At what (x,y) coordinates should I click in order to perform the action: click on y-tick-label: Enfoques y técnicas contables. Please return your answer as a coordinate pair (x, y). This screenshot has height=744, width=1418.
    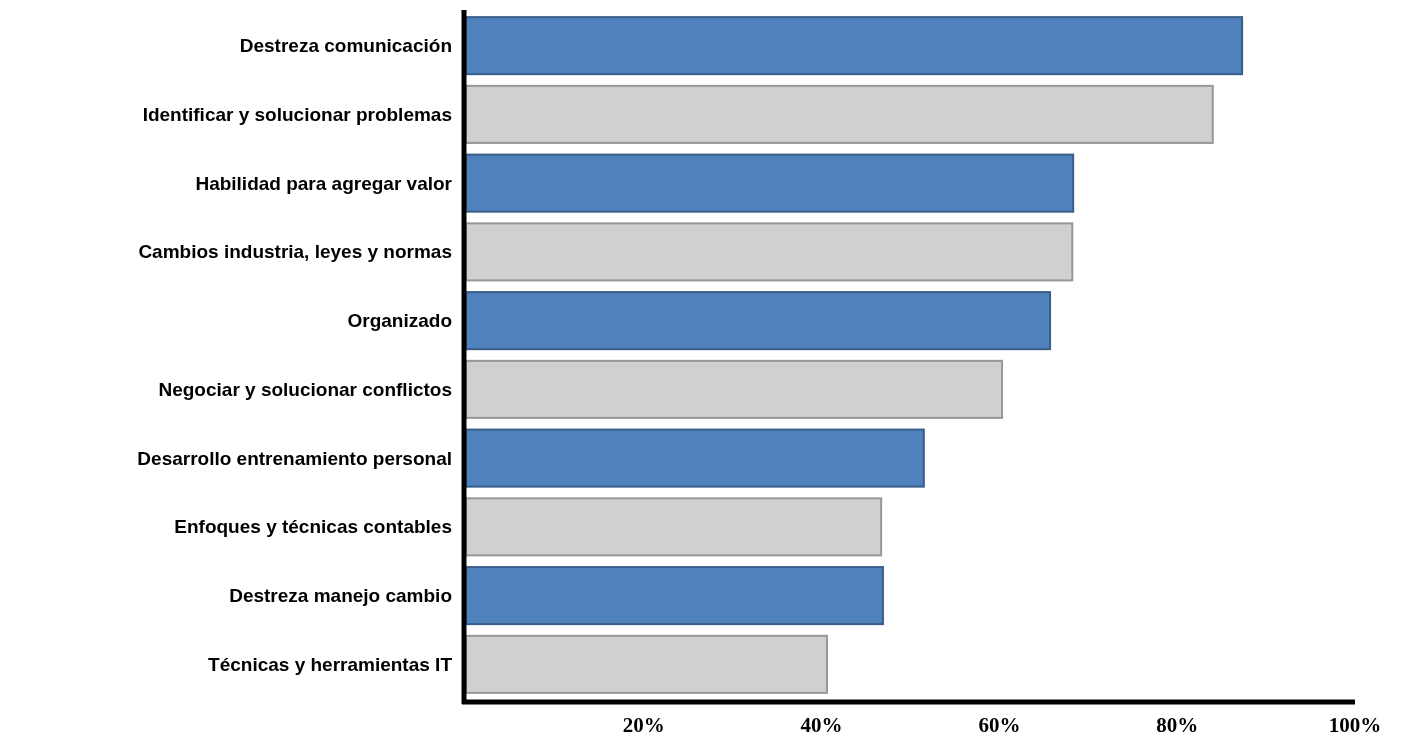
    Looking at the image, I should click on (313, 527).